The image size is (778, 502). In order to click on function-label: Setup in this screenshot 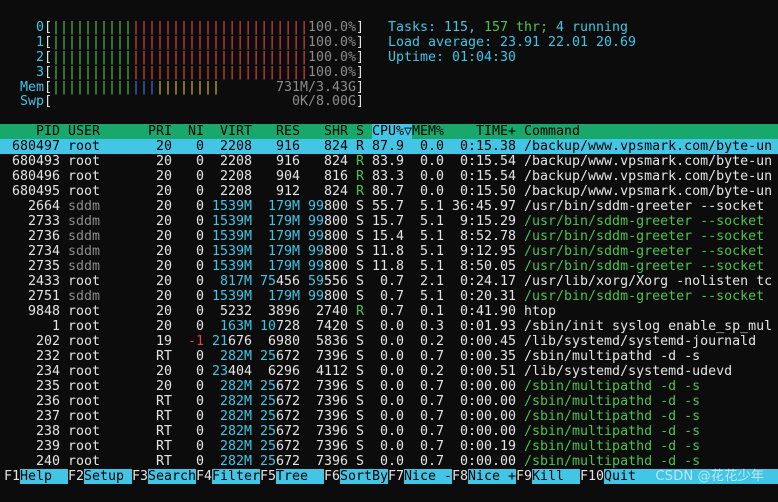, I will do `click(104, 476)`.